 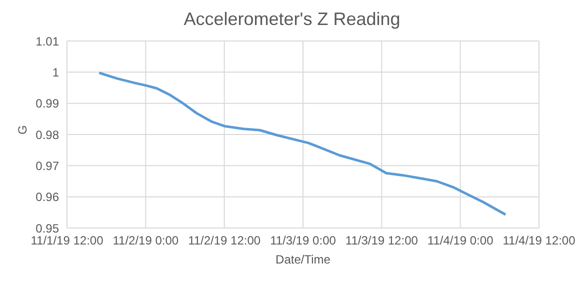 I want to click on y-tick-label: 1.01, so click(x=48, y=41).